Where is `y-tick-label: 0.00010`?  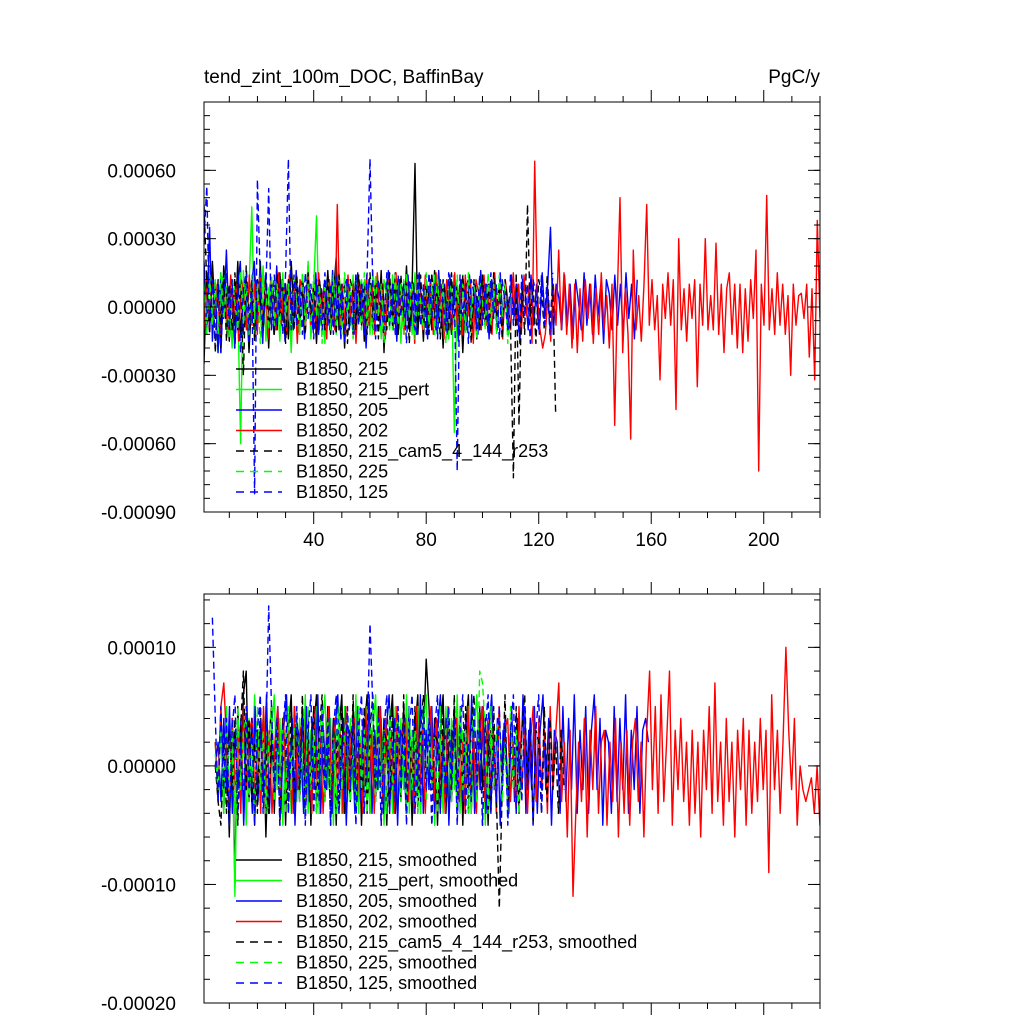
y-tick-label: 0.00010 is located at coordinates (141, 648).